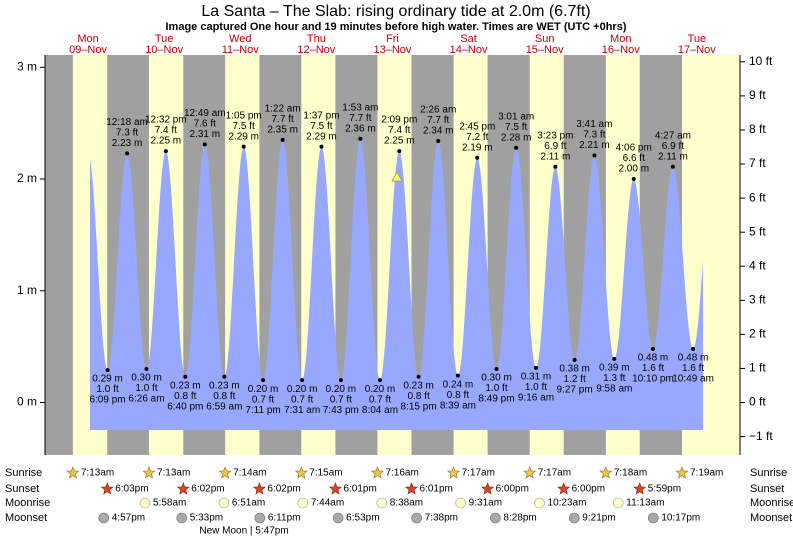  Describe the element at coordinates (22, 489) in the screenshot. I see `row-label: Sunset` at that location.